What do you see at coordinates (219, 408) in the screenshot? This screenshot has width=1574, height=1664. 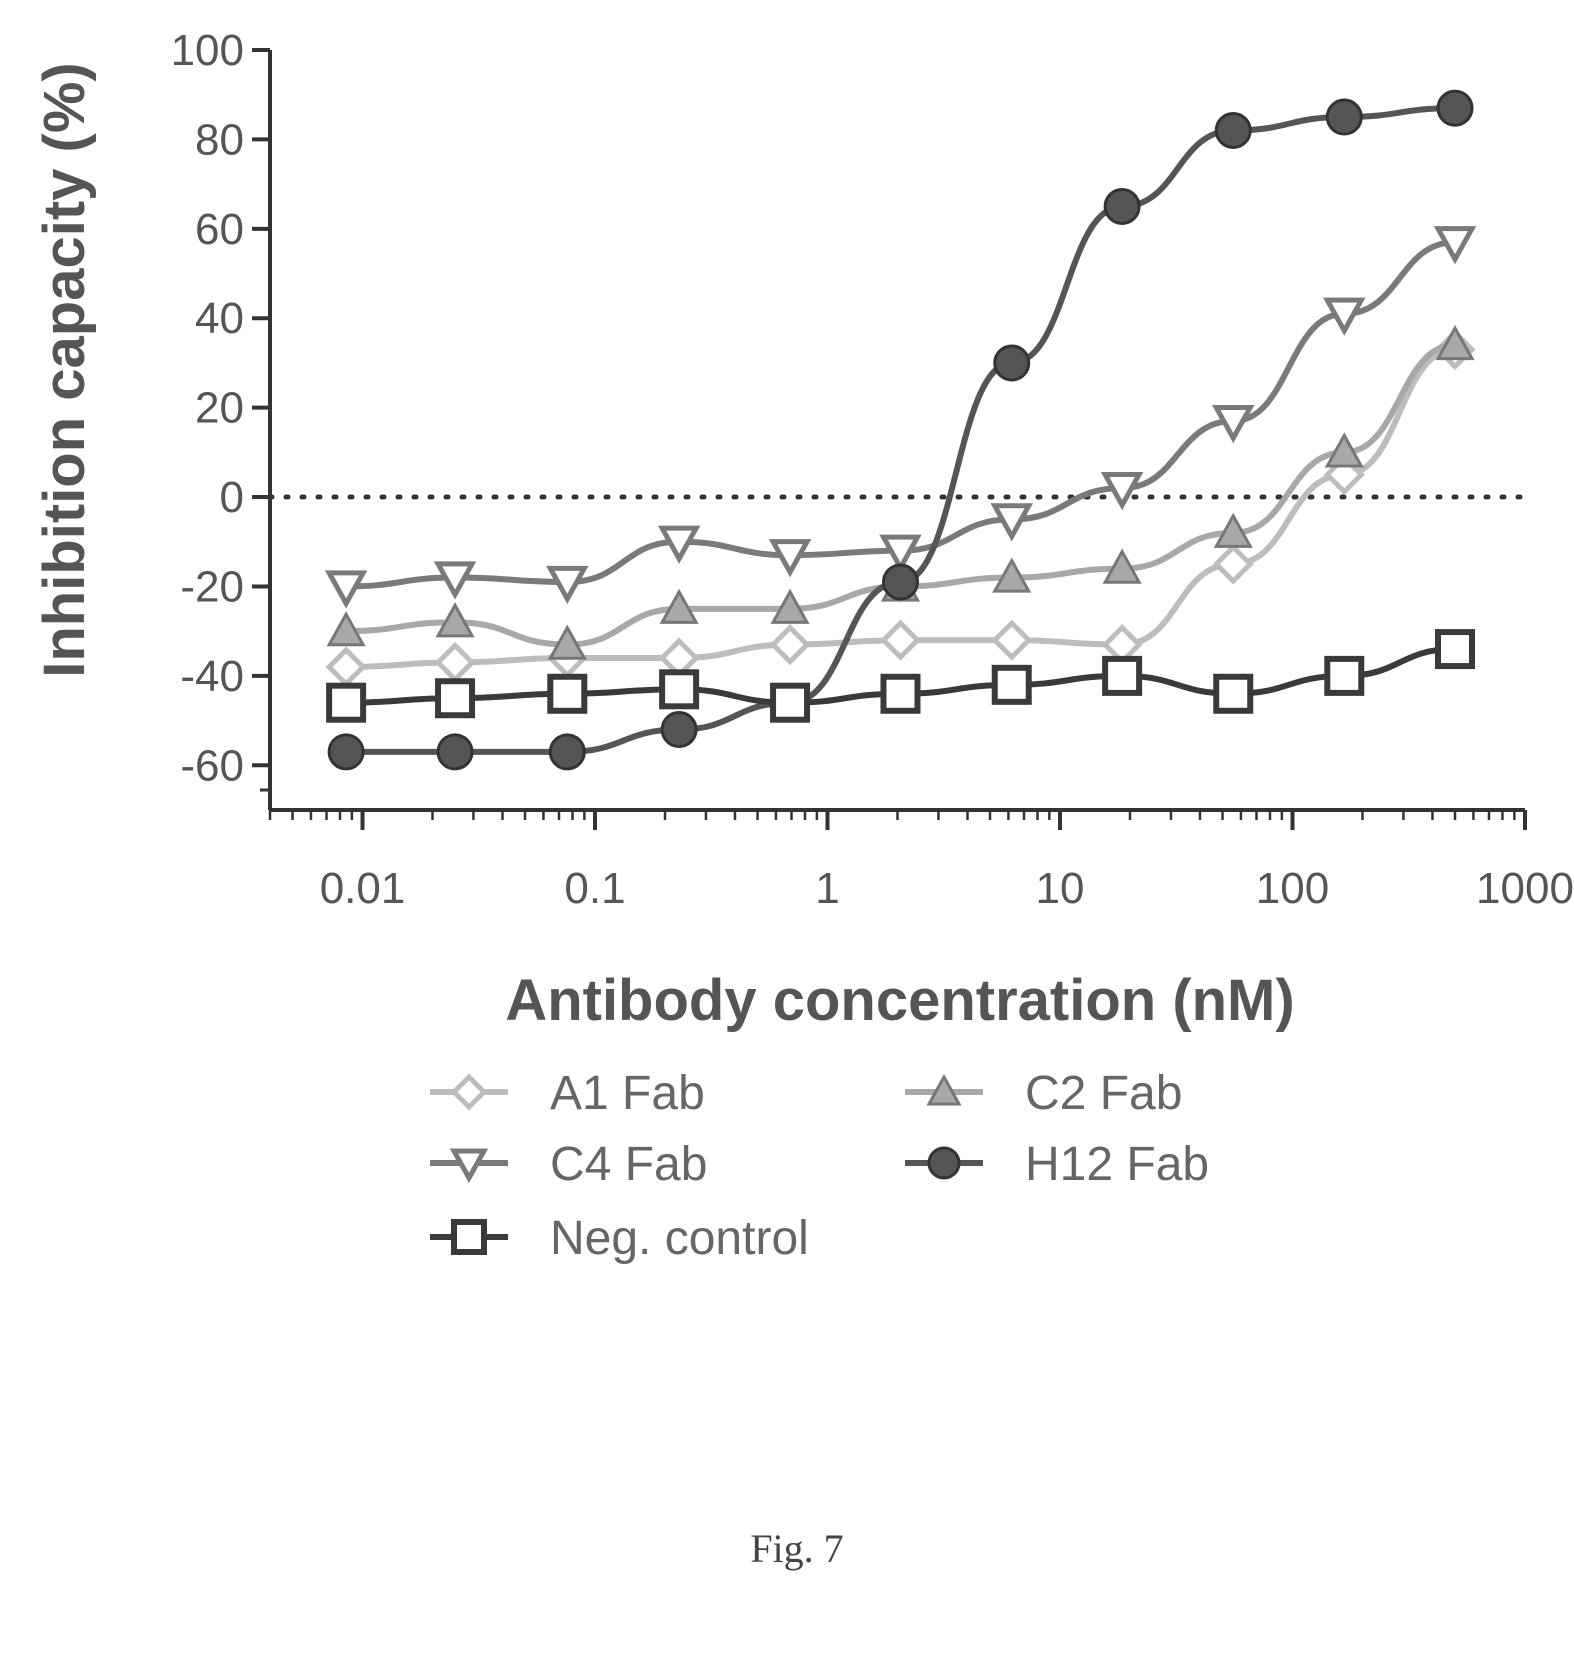 I see `y-tick-label: 20` at bounding box center [219, 408].